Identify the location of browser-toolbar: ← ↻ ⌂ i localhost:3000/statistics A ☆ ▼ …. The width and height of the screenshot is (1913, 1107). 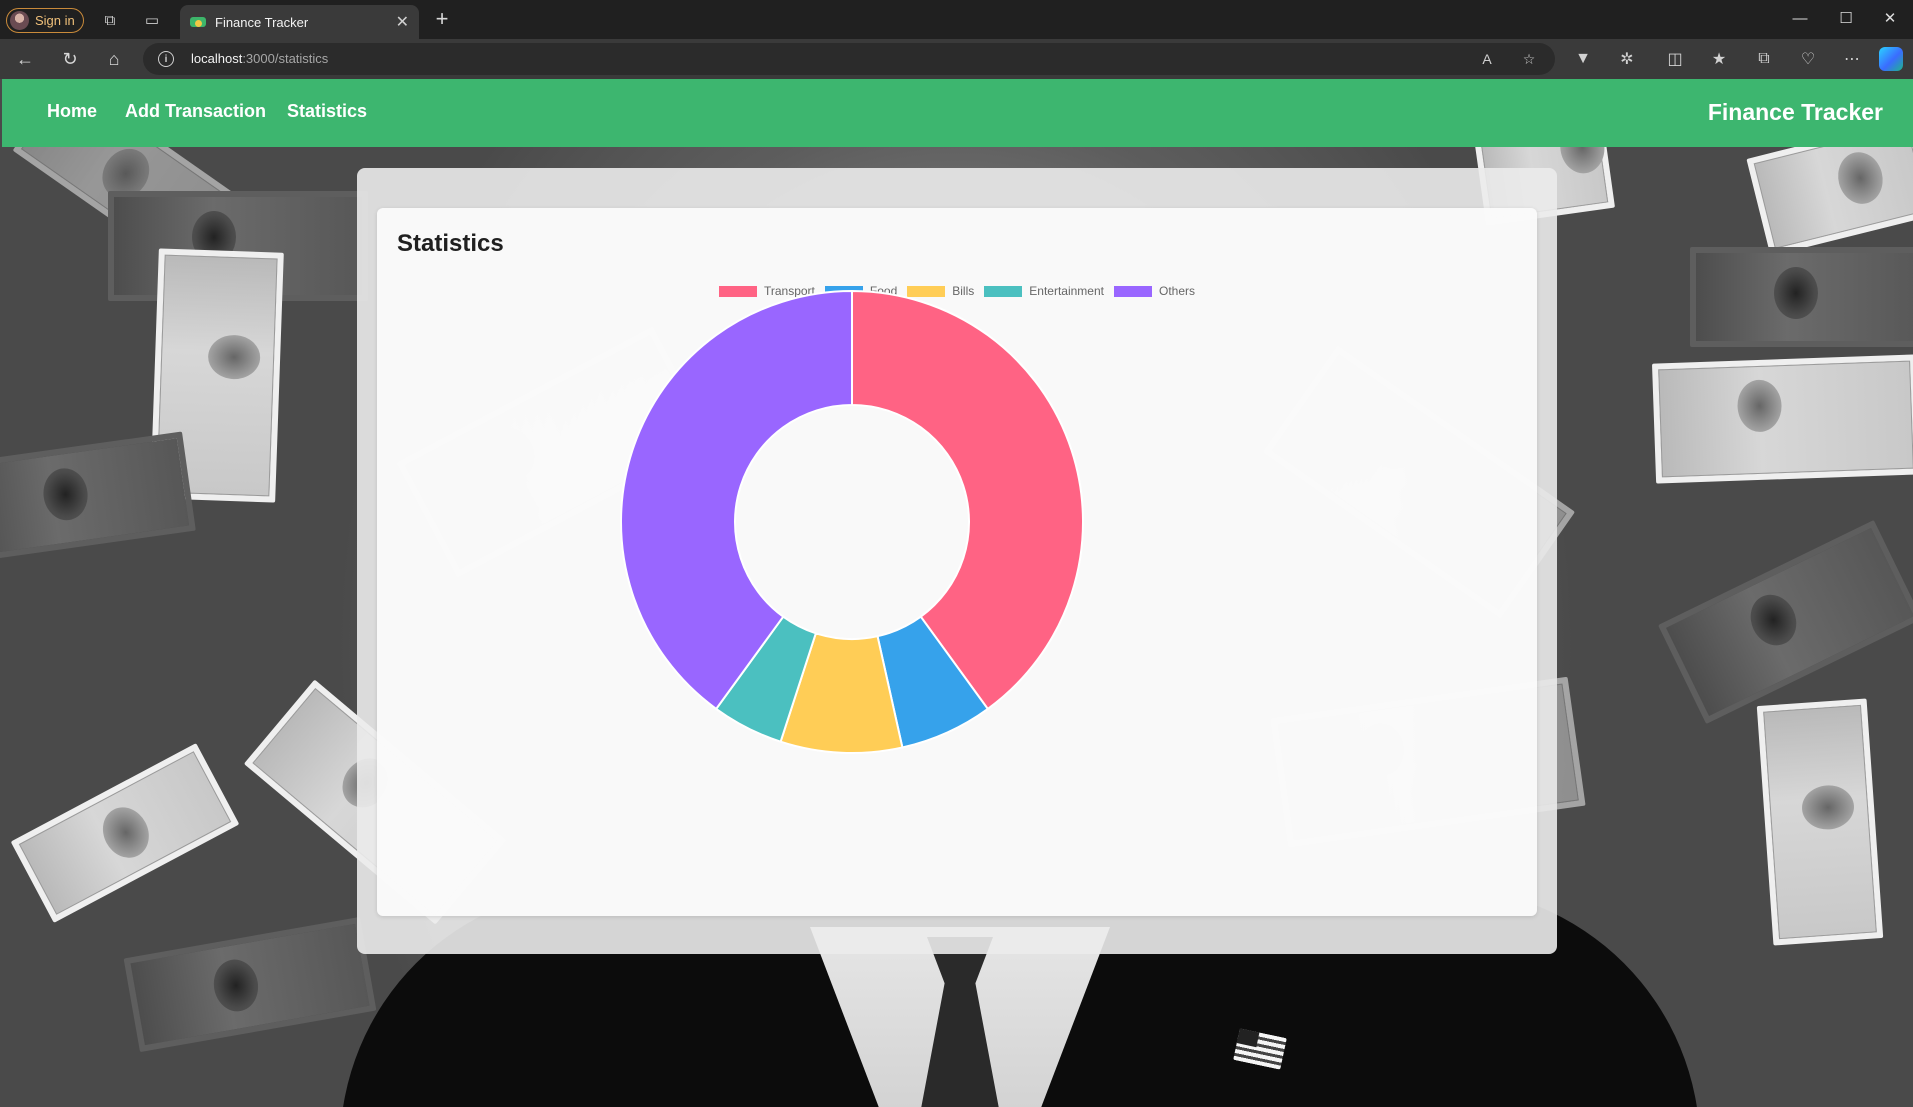
(956, 59).